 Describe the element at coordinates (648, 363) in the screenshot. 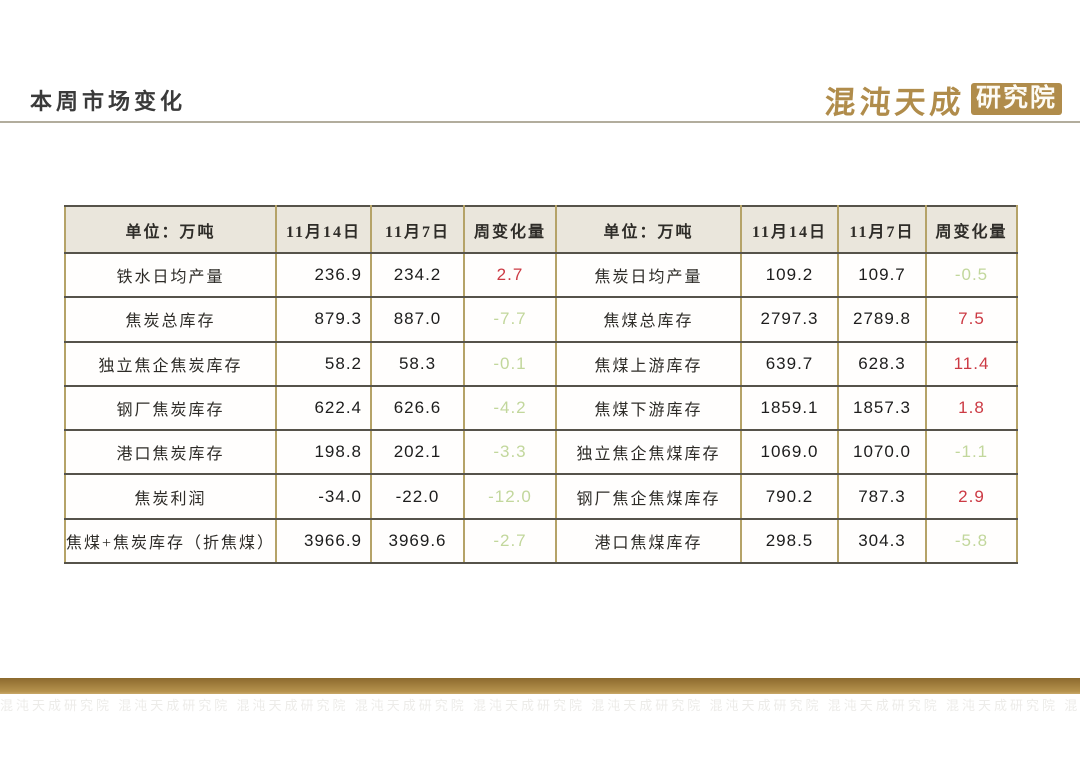

I see `row-label: 焦煤上游库存` at that location.